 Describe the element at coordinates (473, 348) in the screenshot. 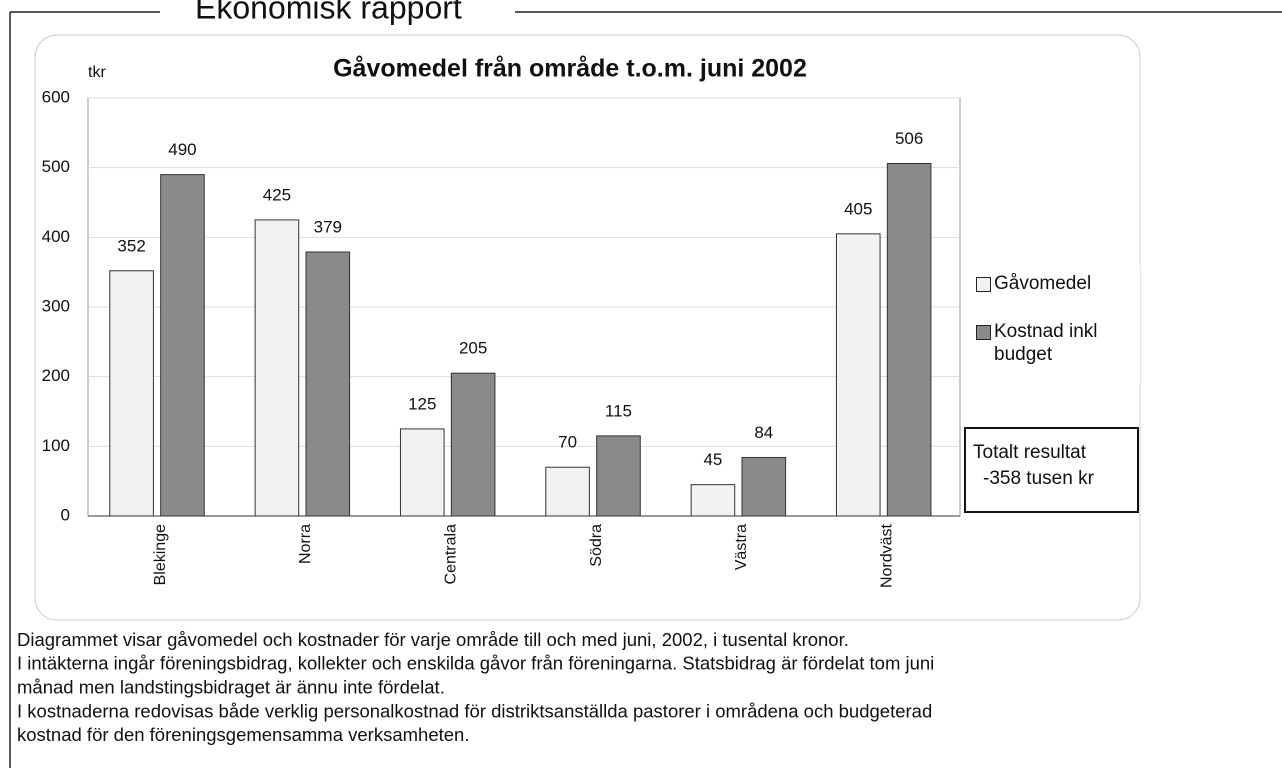

I see `data-label: 205` at that location.